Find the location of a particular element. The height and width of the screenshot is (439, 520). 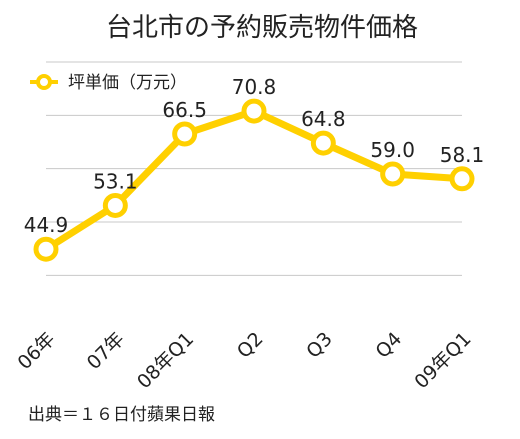

source-note: 出典＝１６日付蘋果日報 is located at coordinates (121, 415).